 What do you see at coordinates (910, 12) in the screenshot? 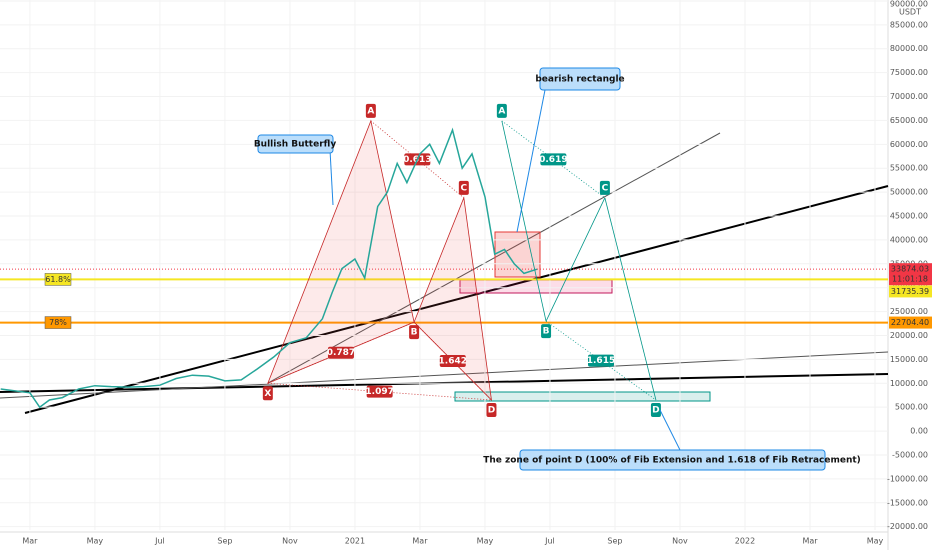
I see `axis-unit: USDT` at bounding box center [910, 12].